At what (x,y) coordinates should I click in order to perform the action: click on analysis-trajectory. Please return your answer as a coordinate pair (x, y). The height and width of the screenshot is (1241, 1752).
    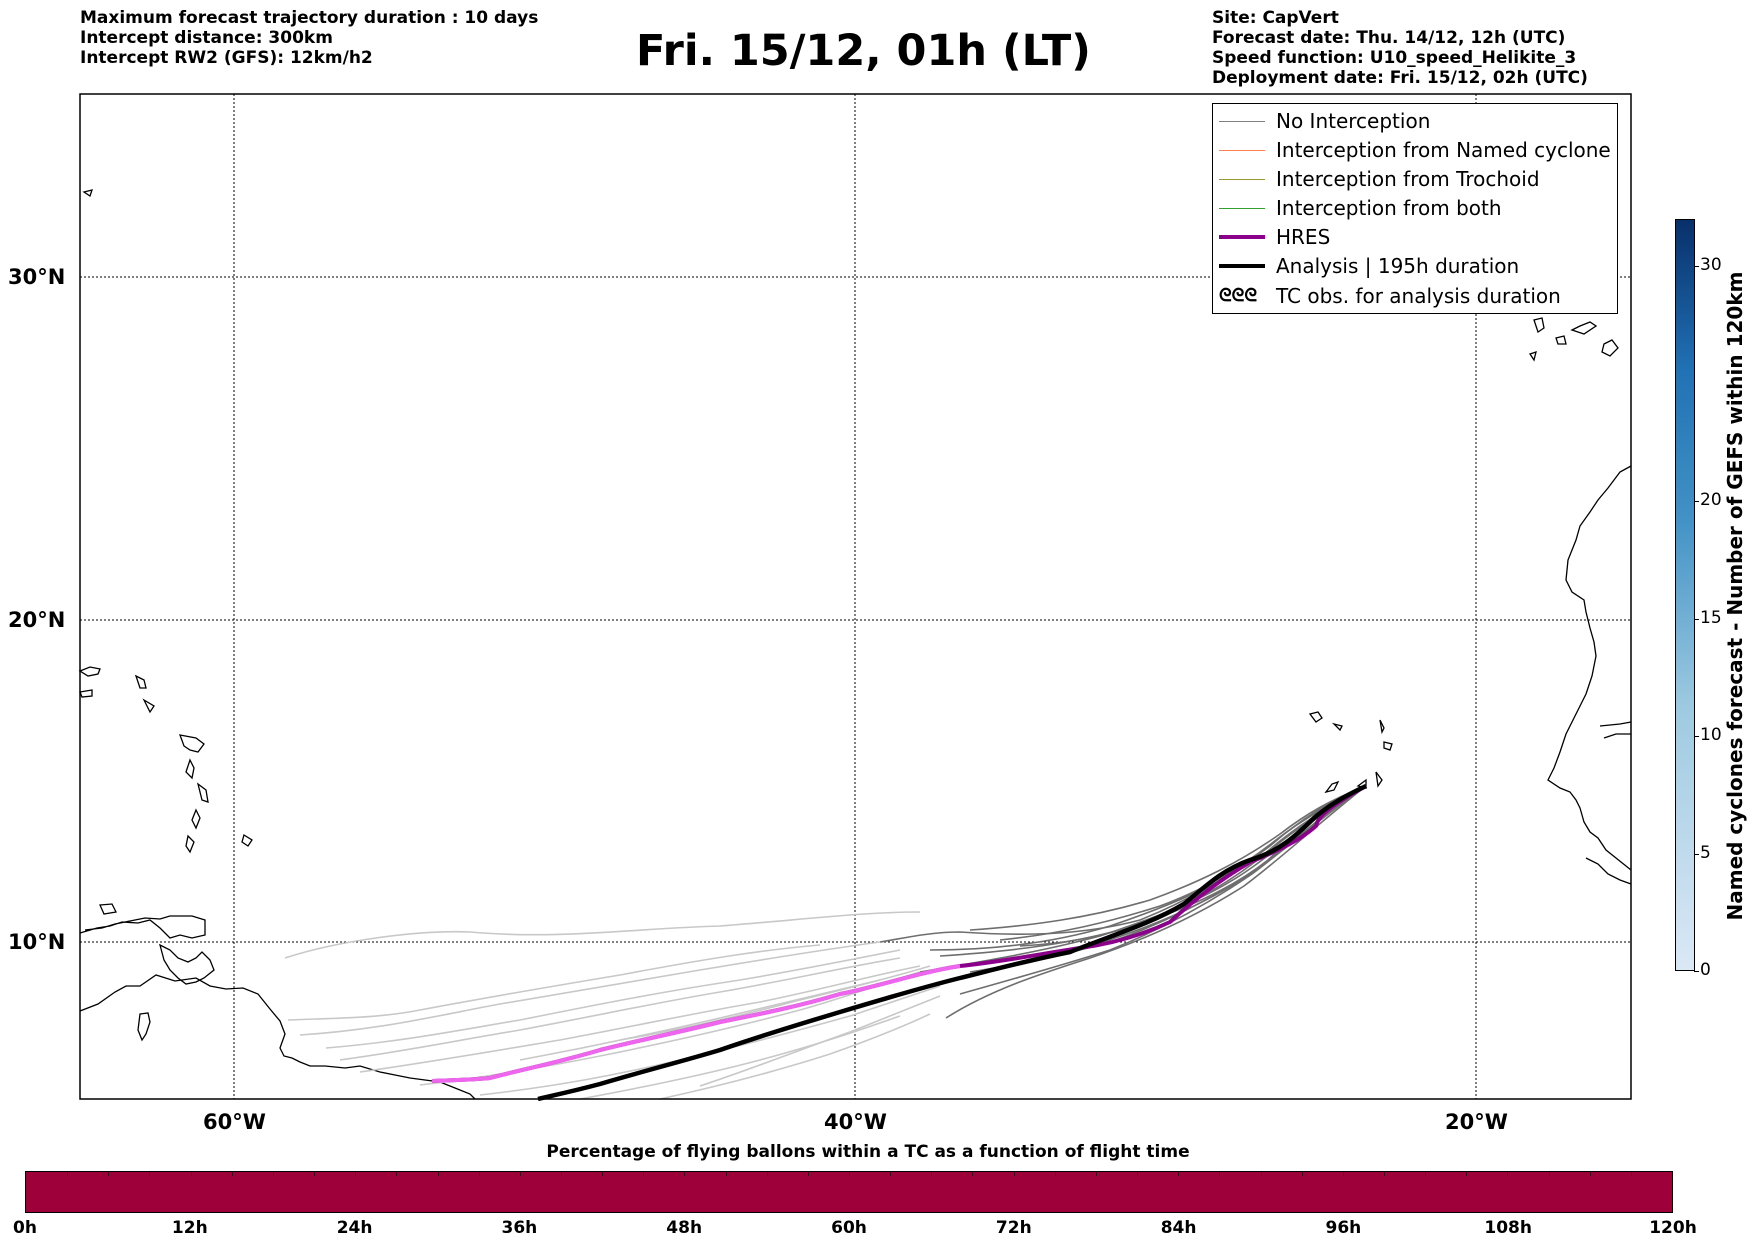
    Looking at the image, I should click on (952, 942).